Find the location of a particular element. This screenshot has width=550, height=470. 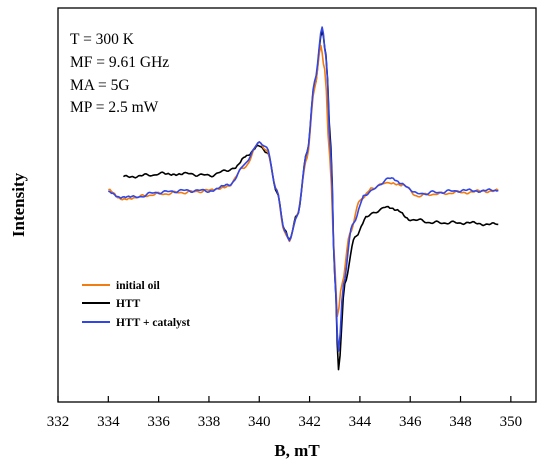

x-tick-label: 336 is located at coordinates (158, 422).